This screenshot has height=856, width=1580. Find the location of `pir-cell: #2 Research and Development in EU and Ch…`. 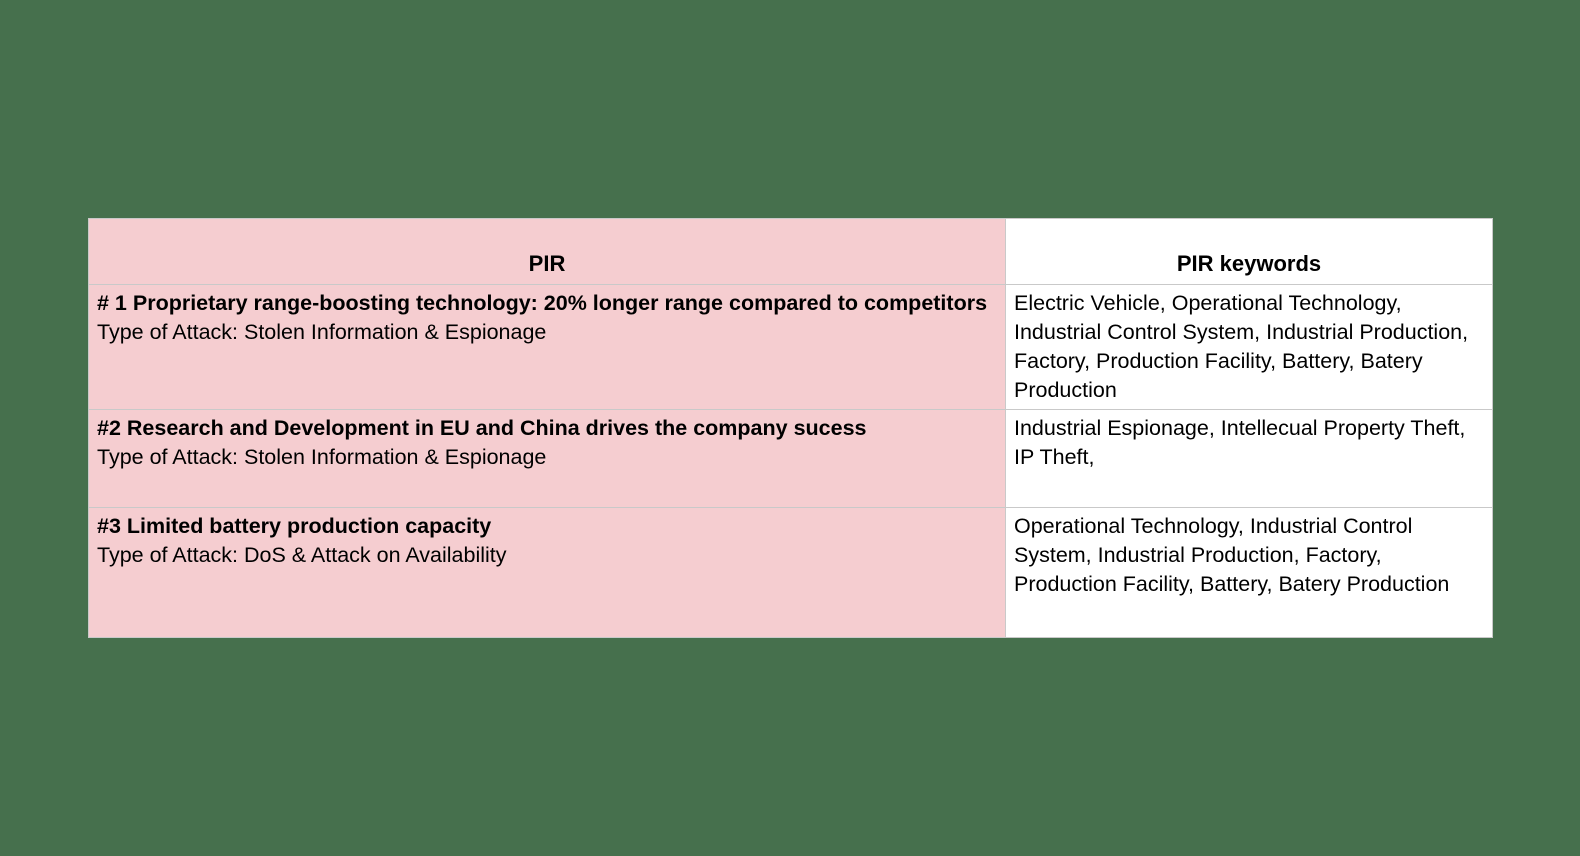

pir-cell: #2 Research and Development in EU and Ch… is located at coordinates (547, 458).